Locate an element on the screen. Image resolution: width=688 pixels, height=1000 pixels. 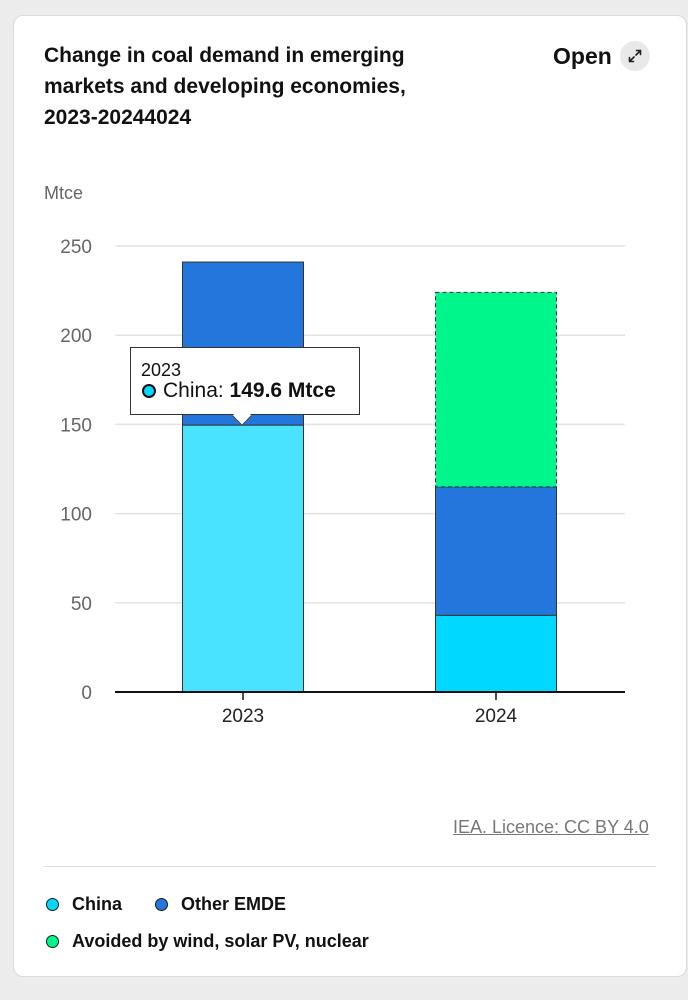
x-tick-label: 2023 is located at coordinates (243, 716).